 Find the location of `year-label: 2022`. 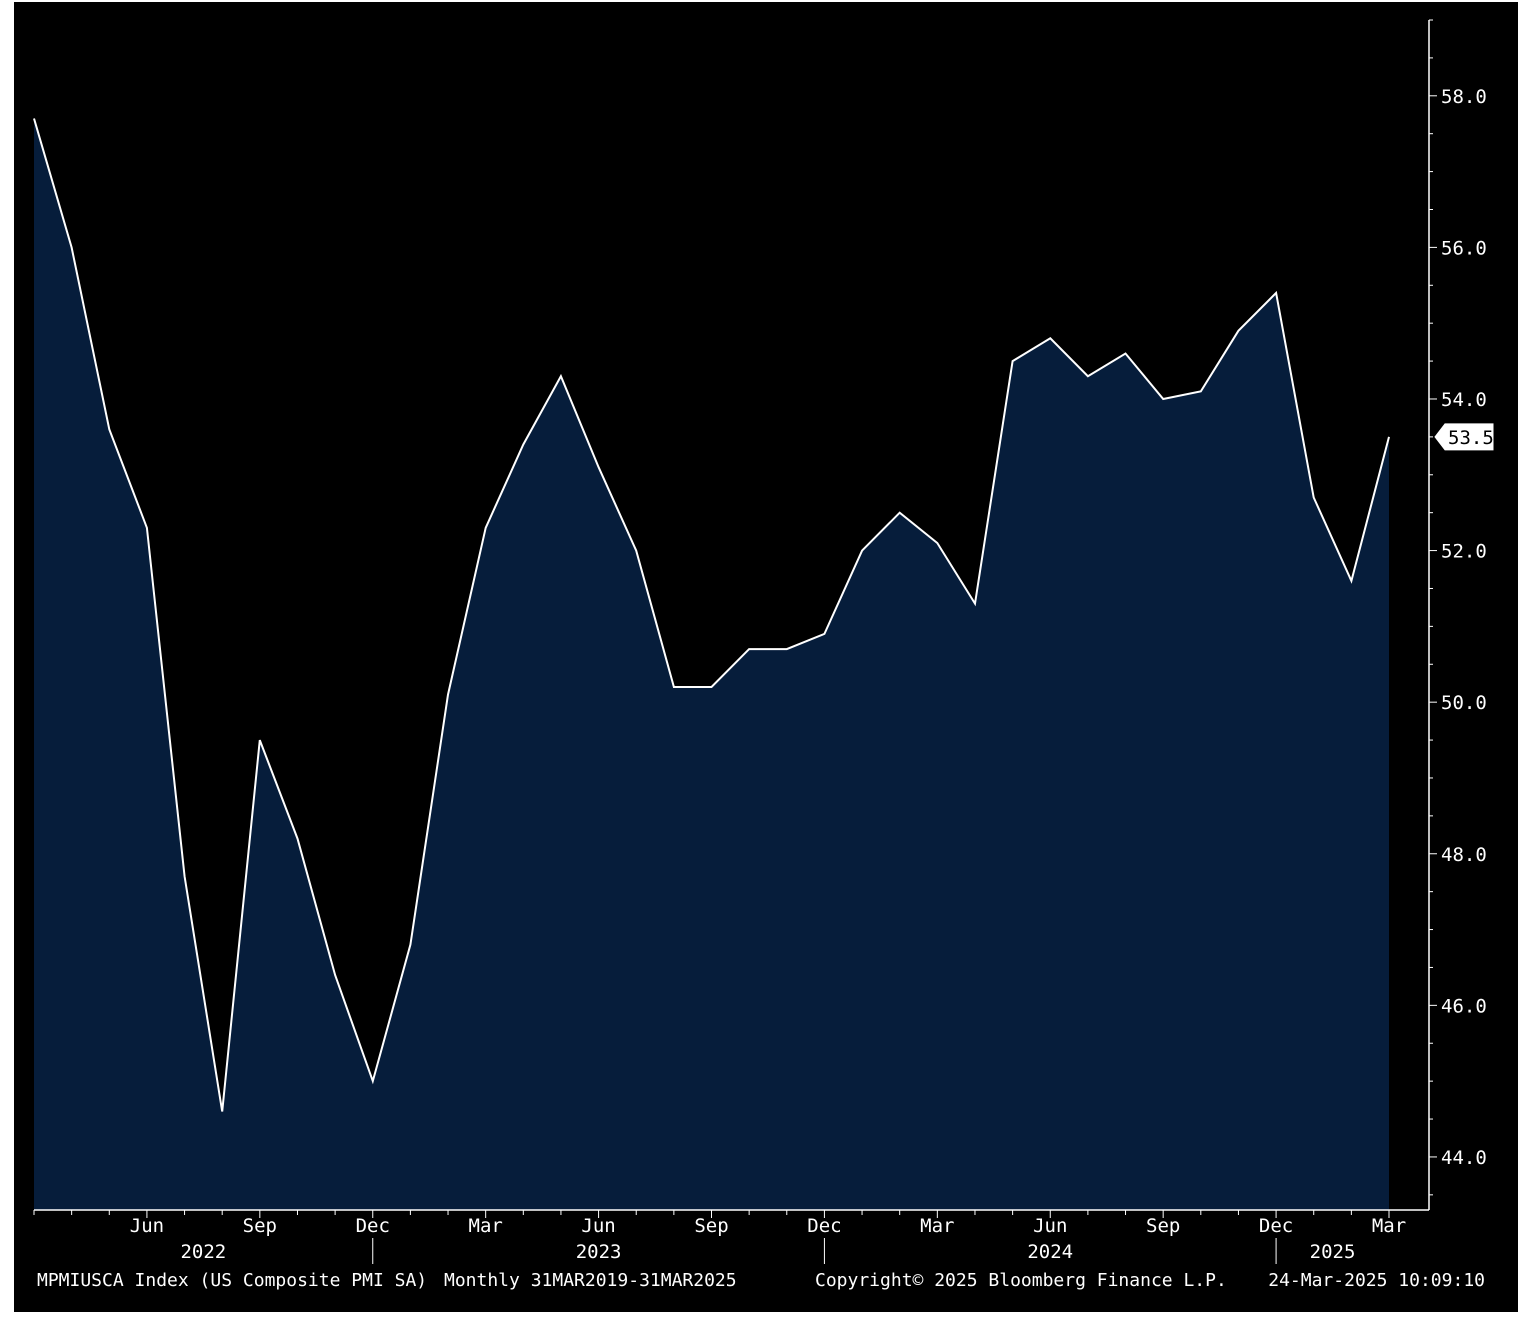

year-label: 2022 is located at coordinates (203, 1252).